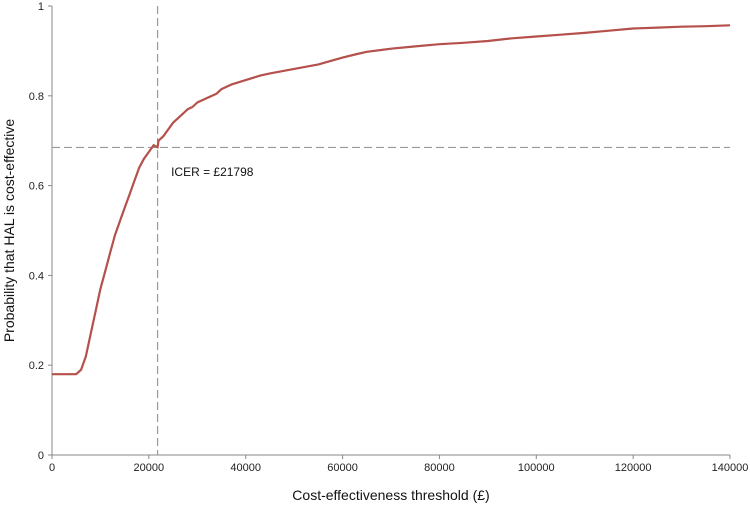  Describe the element at coordinates (36, 366) in the screenshot. I see `y-tick-label: 0.2` at that location.